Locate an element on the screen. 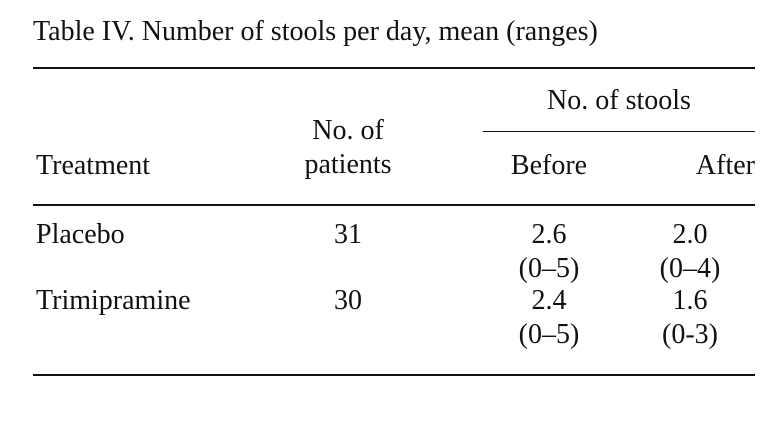  row-placebo-before-mean: 2.6 is located at coordinates (549, 234).